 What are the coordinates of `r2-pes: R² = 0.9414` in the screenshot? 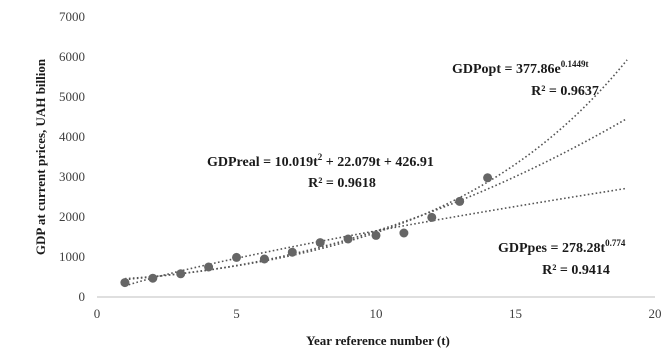 It's located at (576, 270).